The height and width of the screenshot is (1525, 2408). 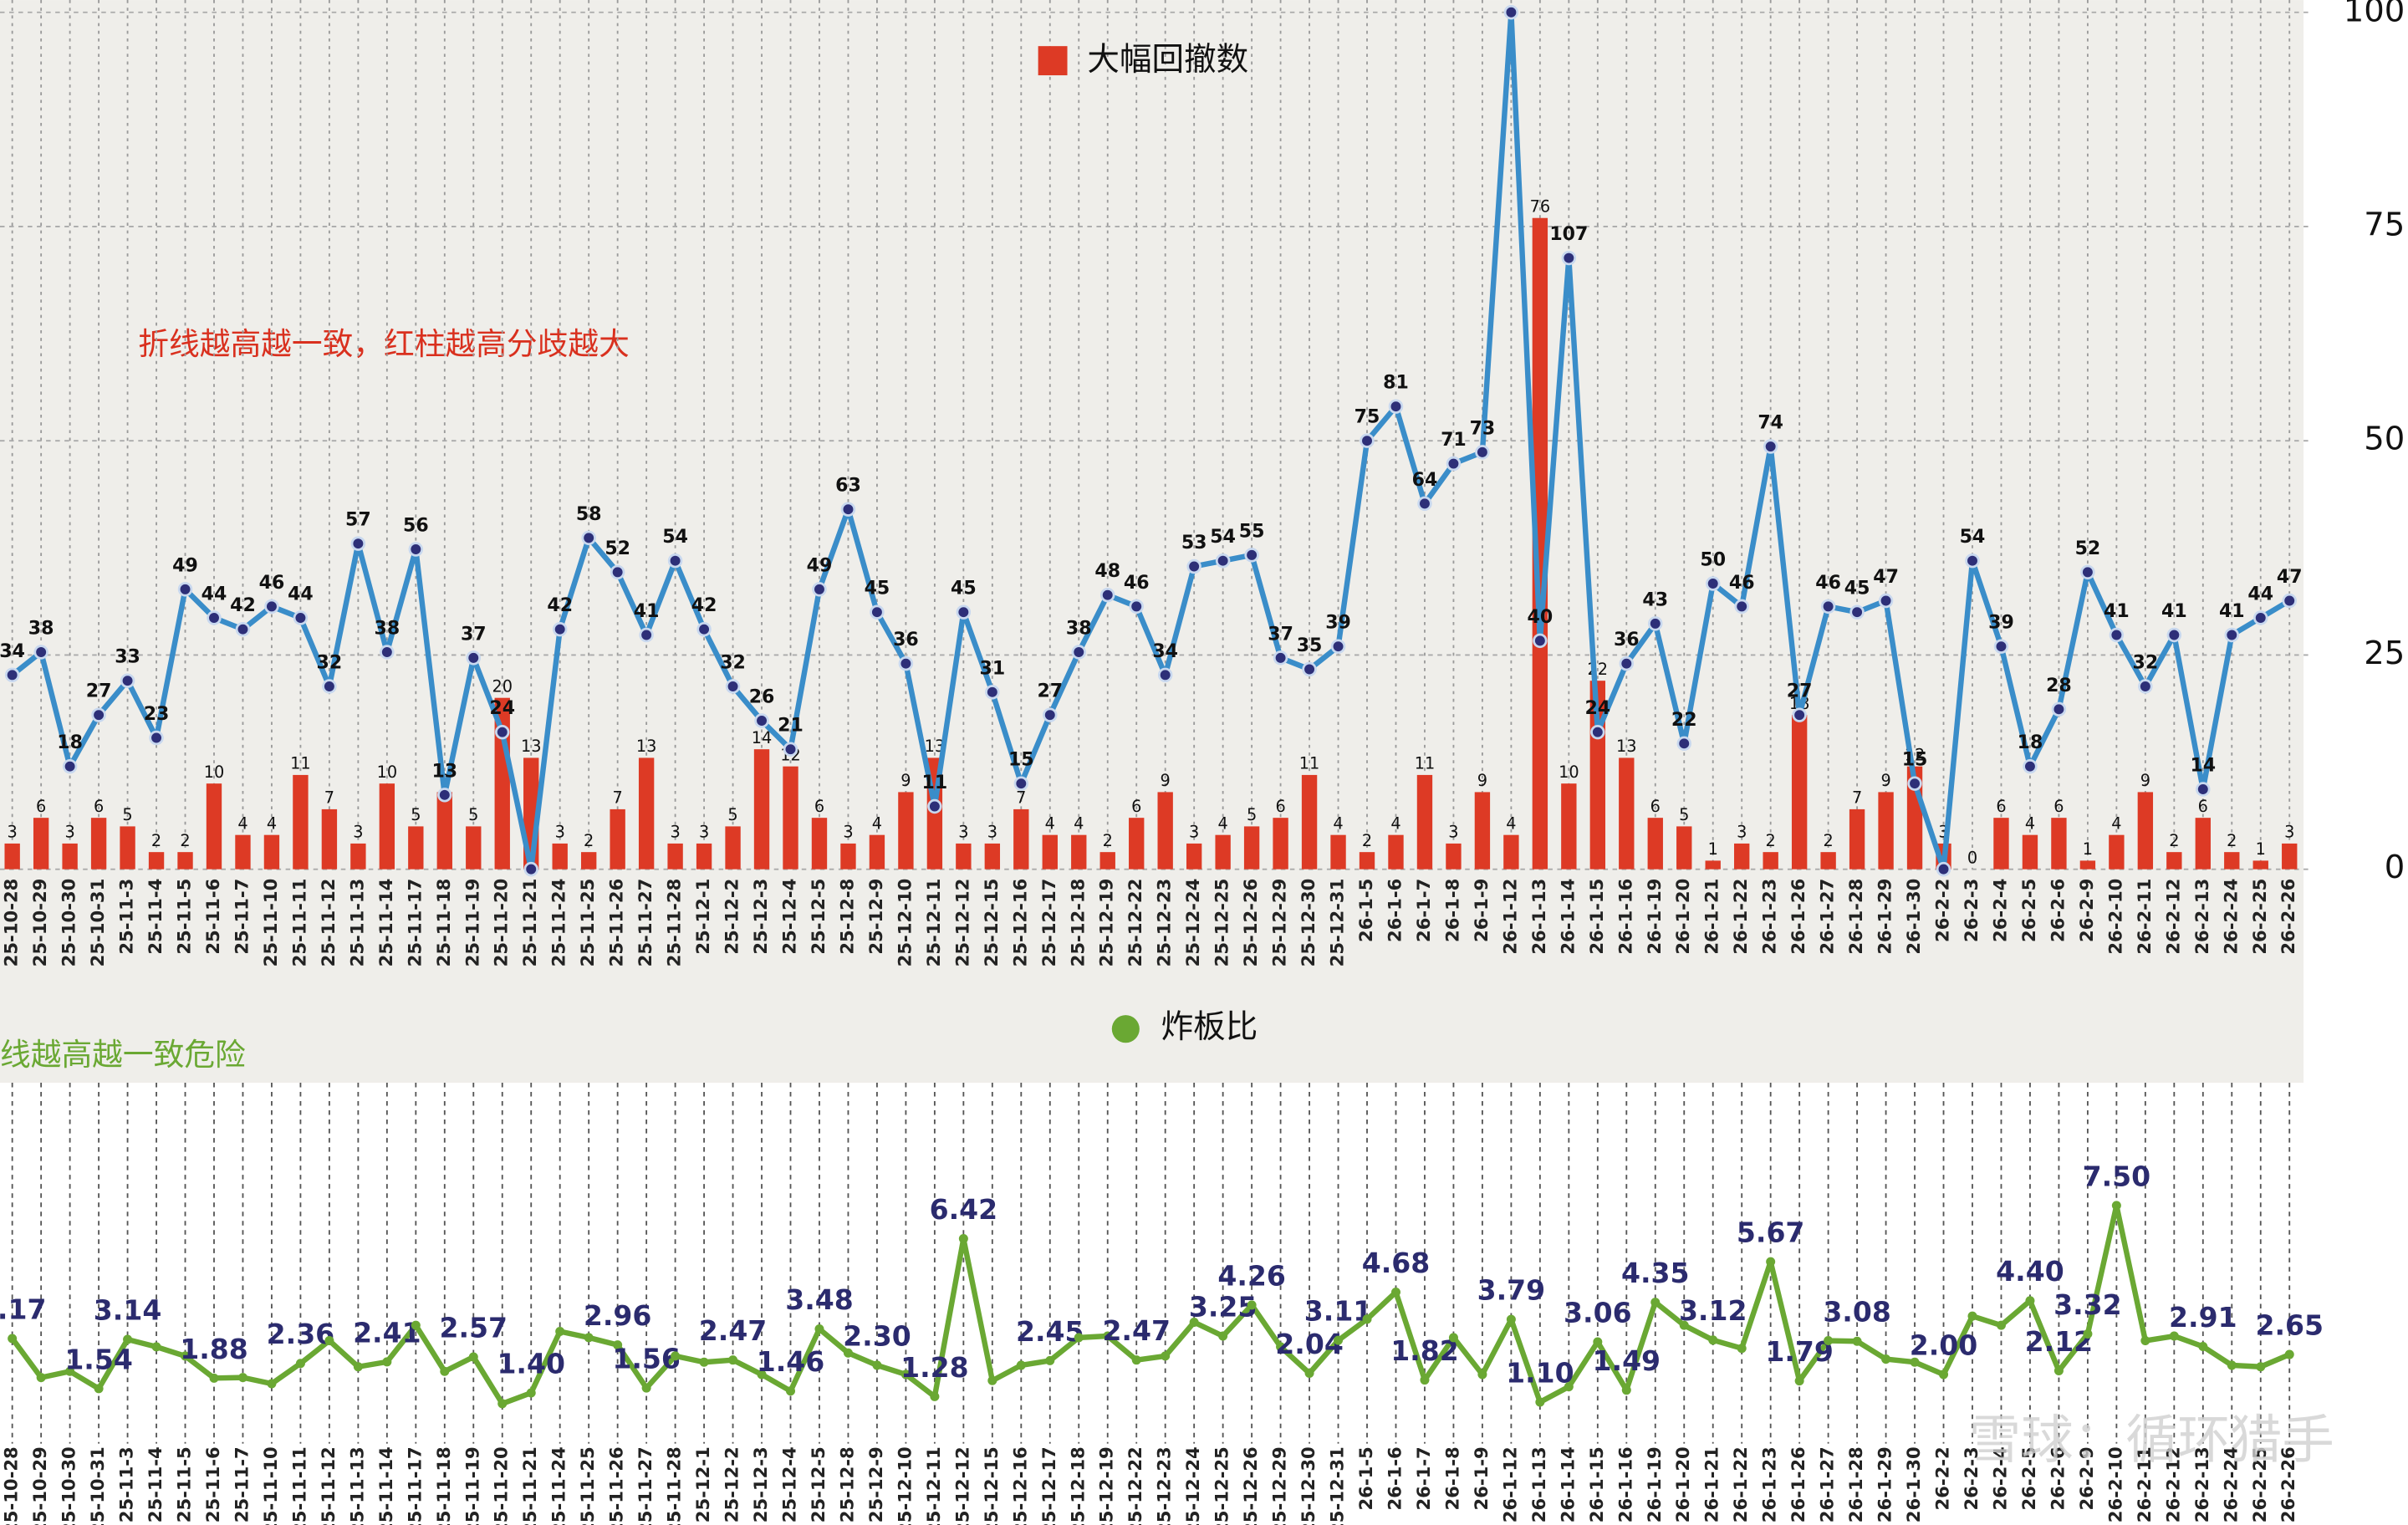 I want to click on line-value-label: 33, so click(x=127, y=657).